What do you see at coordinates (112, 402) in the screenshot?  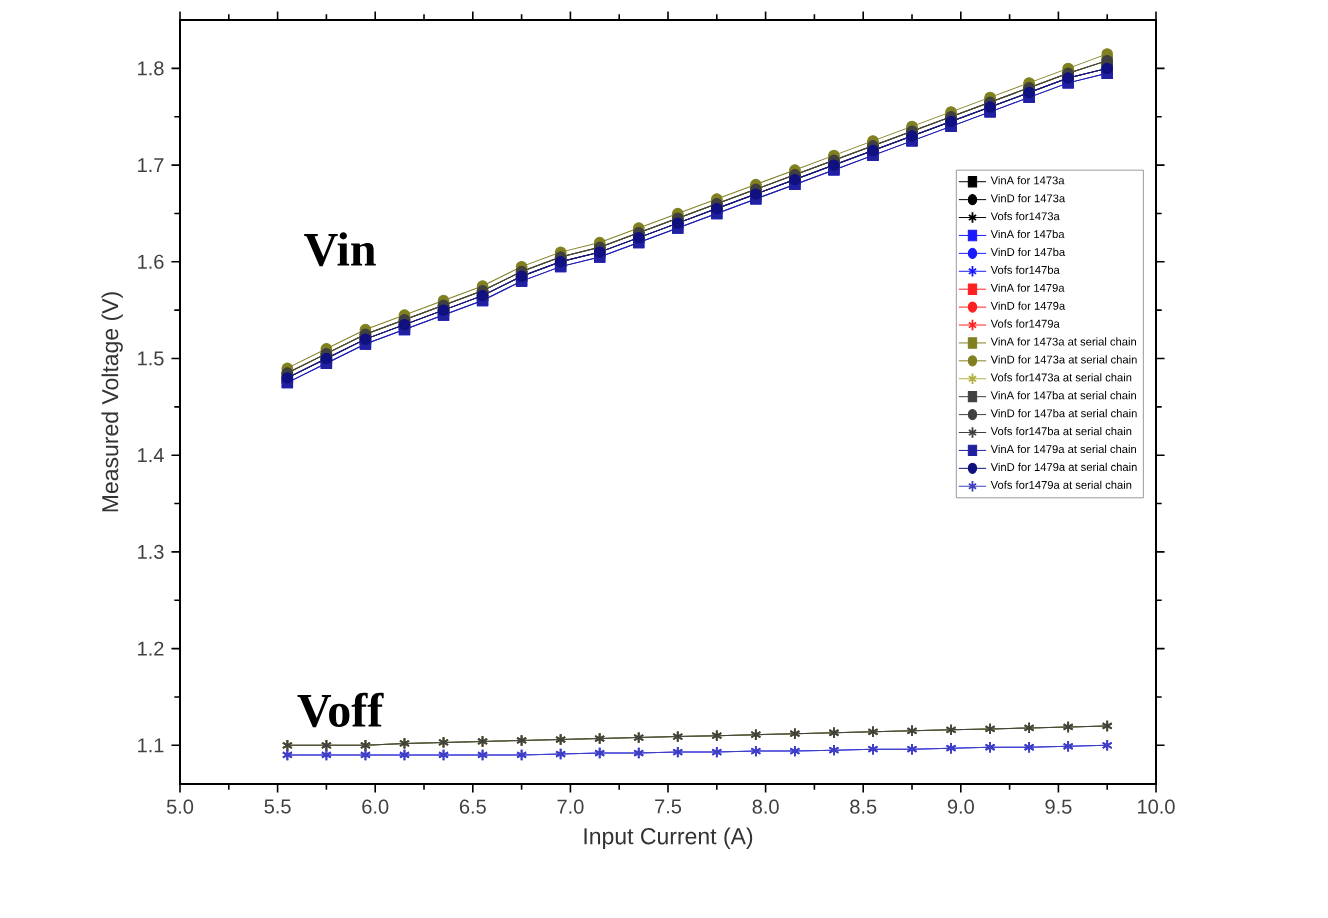 I see `y-axis-title: Measured Voltage (V)` at bounding box center [112, 402].